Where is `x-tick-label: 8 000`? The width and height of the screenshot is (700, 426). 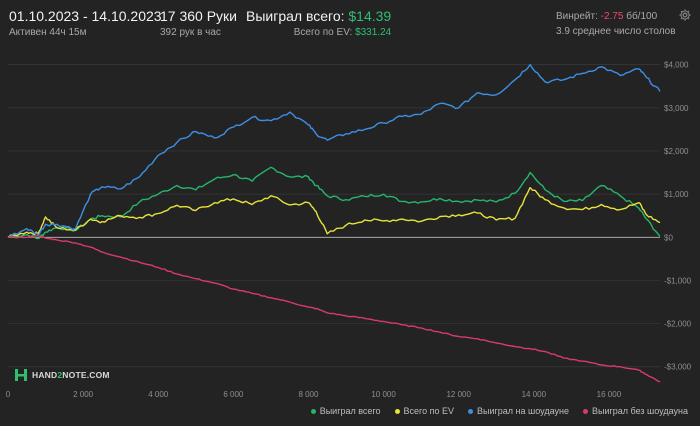 x-tick-label: 8 000 is located at coordinates (308, 394).